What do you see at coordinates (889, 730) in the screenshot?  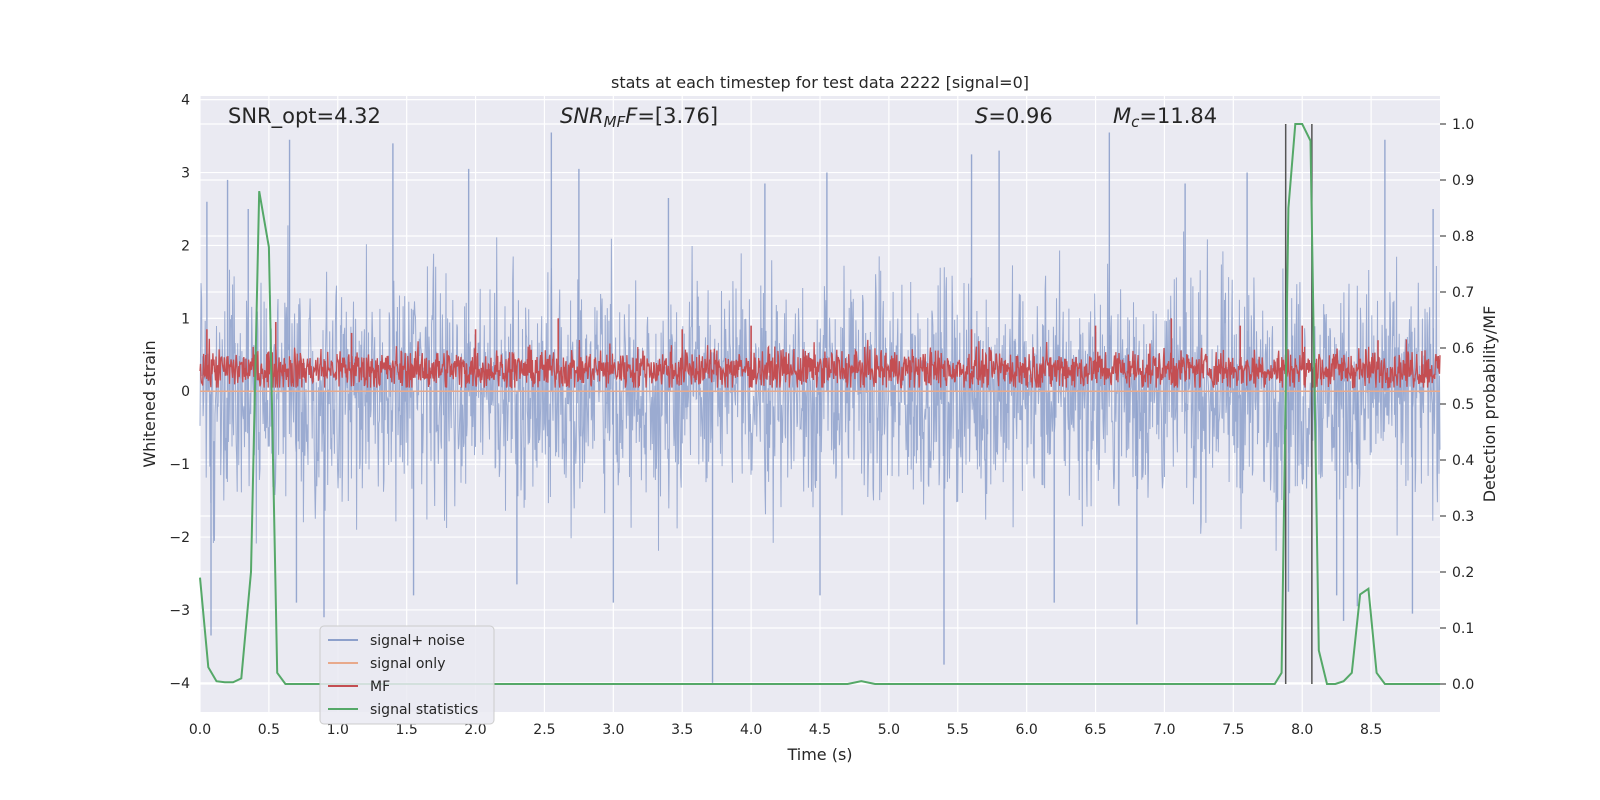 I see `x-tick-10: 5.0` at bounding box center [889, 730].